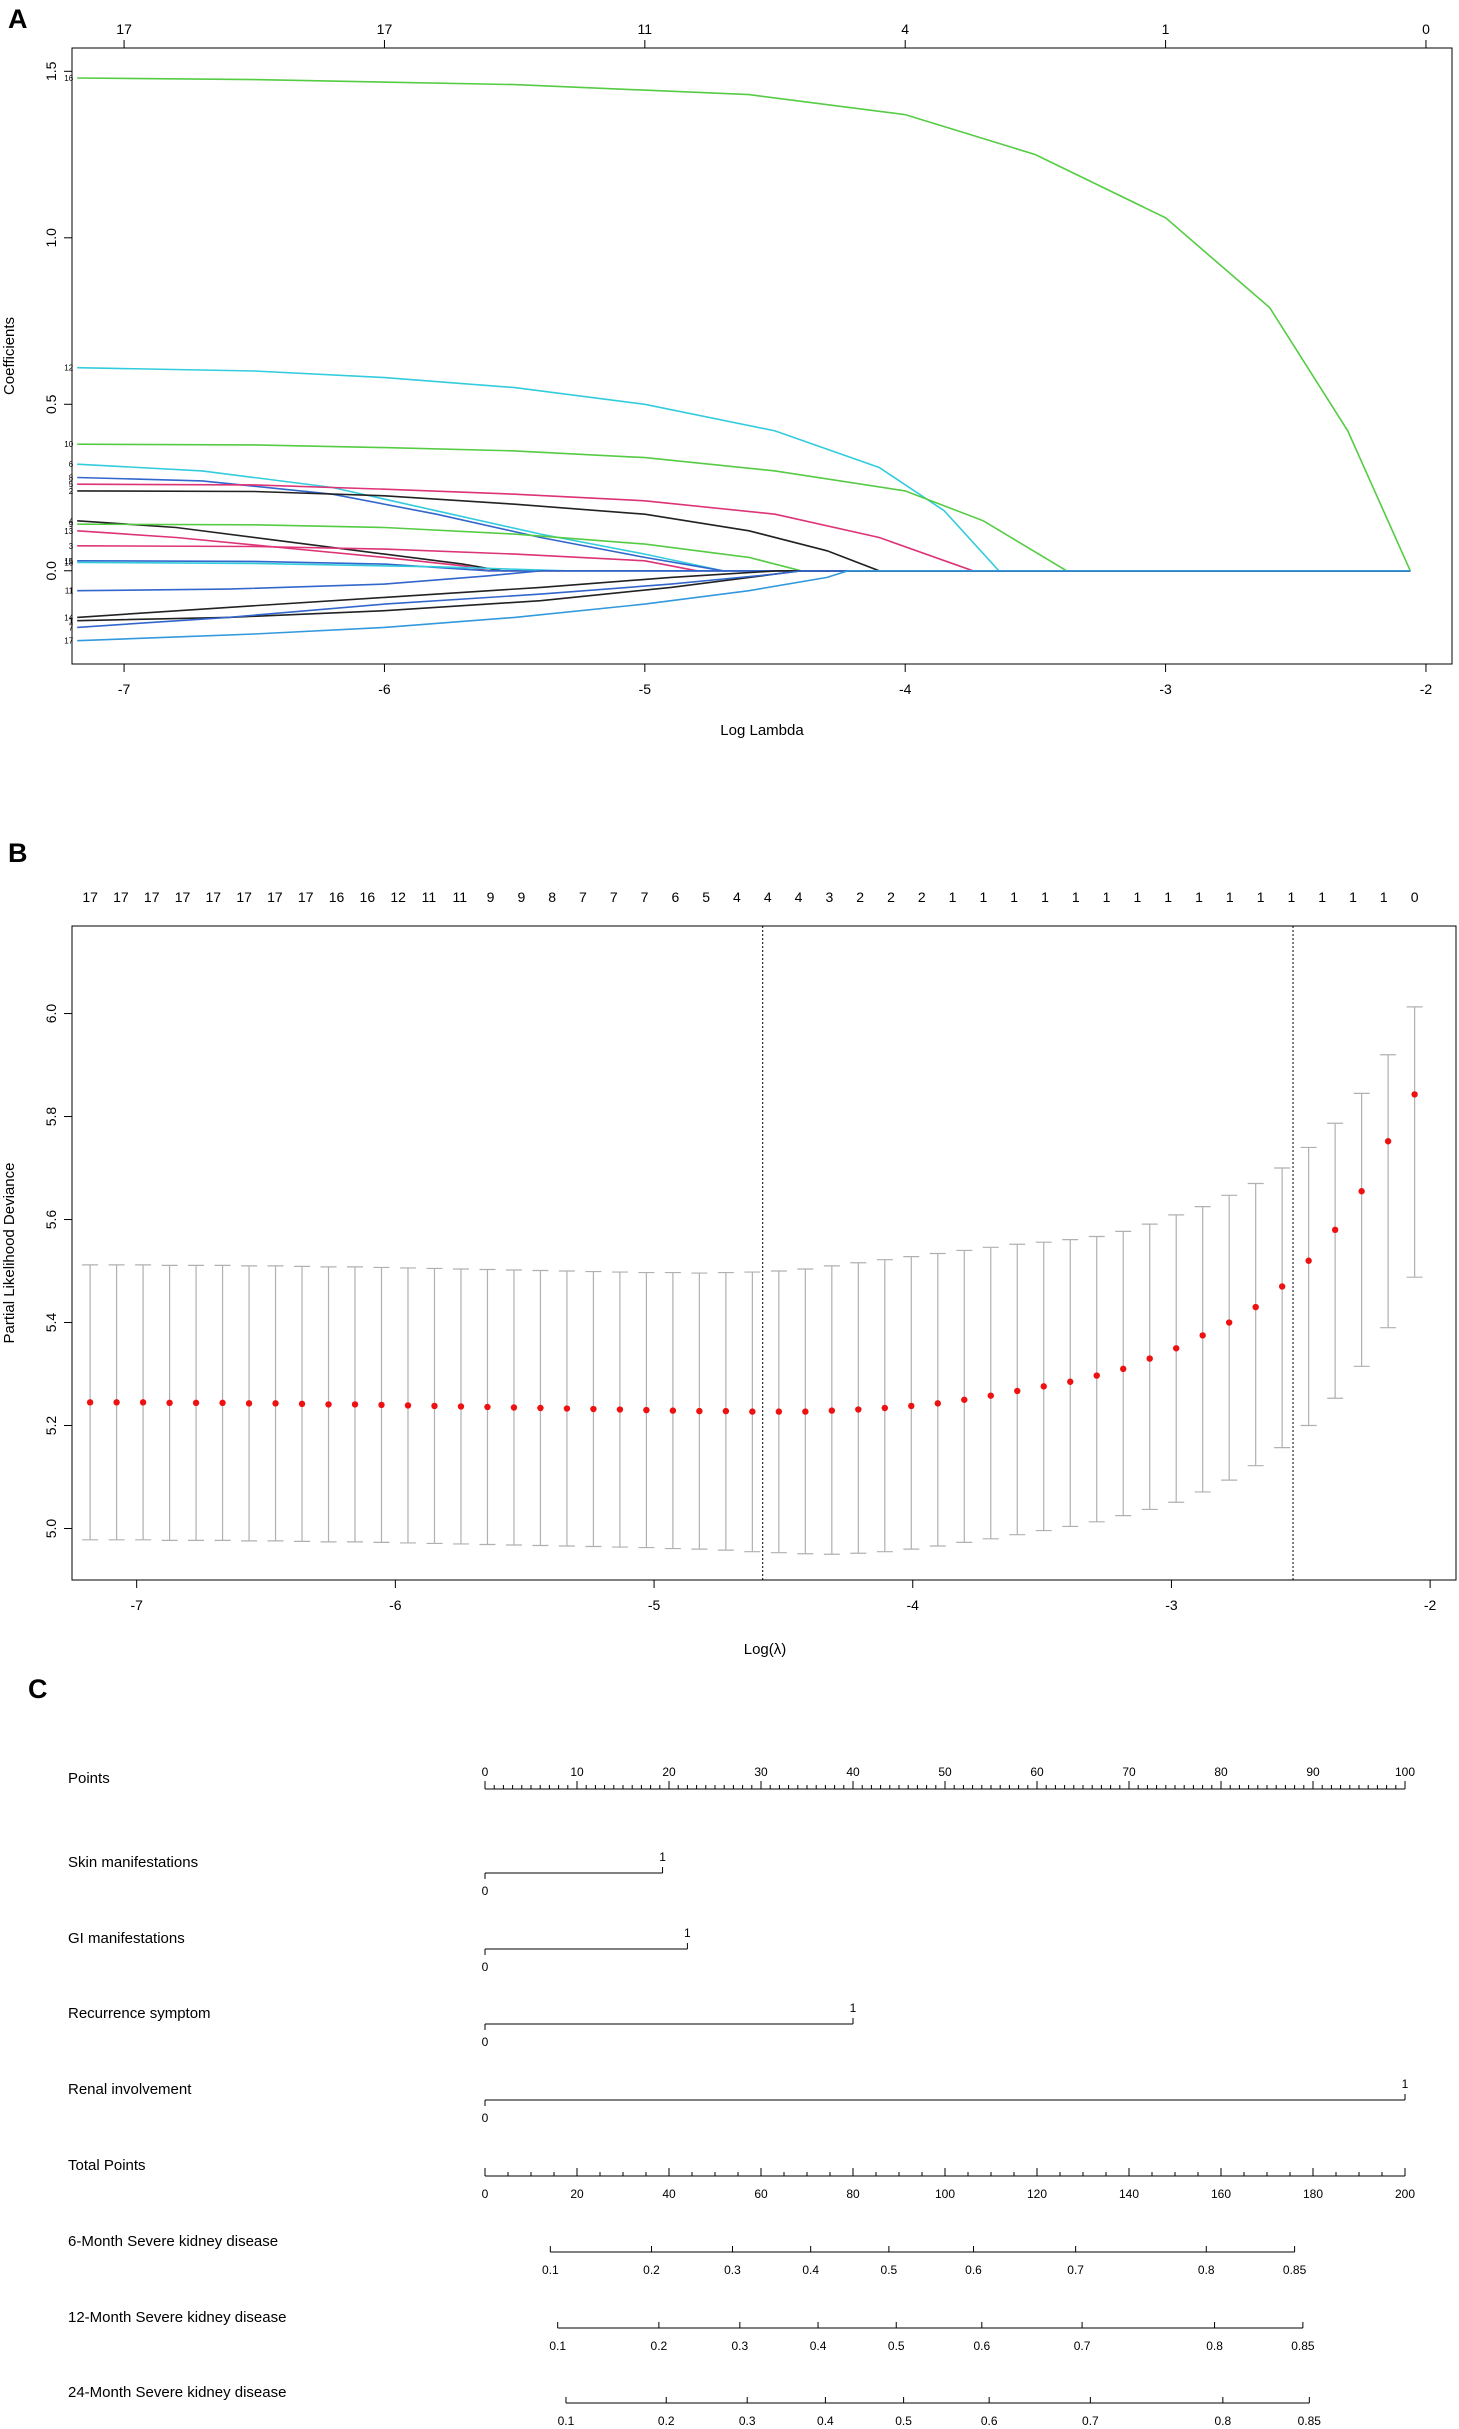 This screenshot has height=2429, width=1459. Describe the element at coordinates (1129, 2194) in the screenshot. I see `axis-tick-label: 140` at that location.